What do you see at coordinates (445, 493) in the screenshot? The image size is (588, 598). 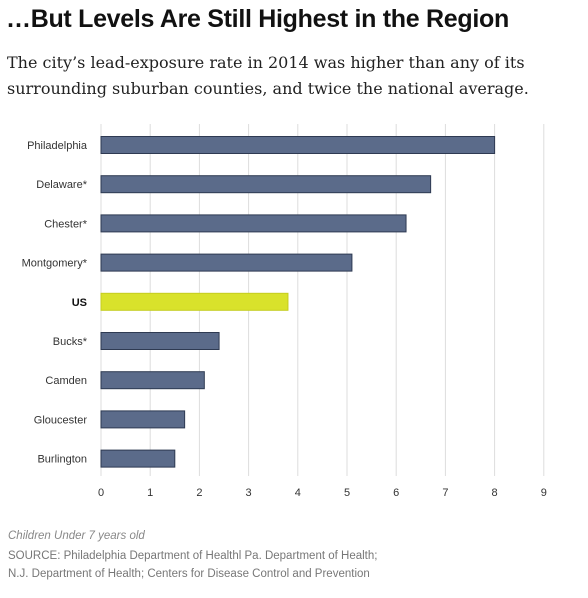 I see `tick-label-7: 7` at bounding box center [445, 493].